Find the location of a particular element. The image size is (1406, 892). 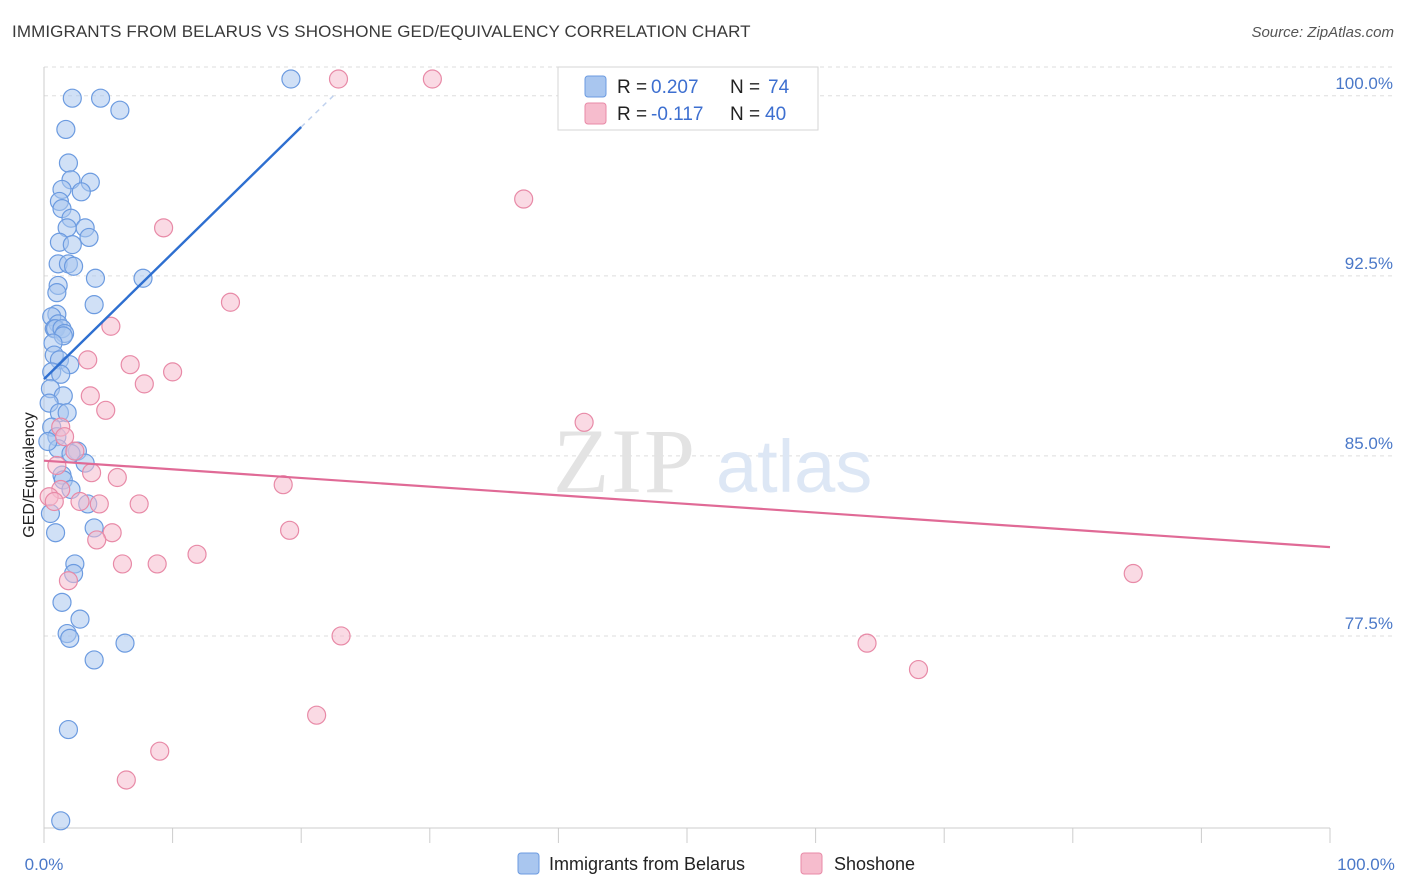

x-axis-ticks is located at coordinates (687, 835).